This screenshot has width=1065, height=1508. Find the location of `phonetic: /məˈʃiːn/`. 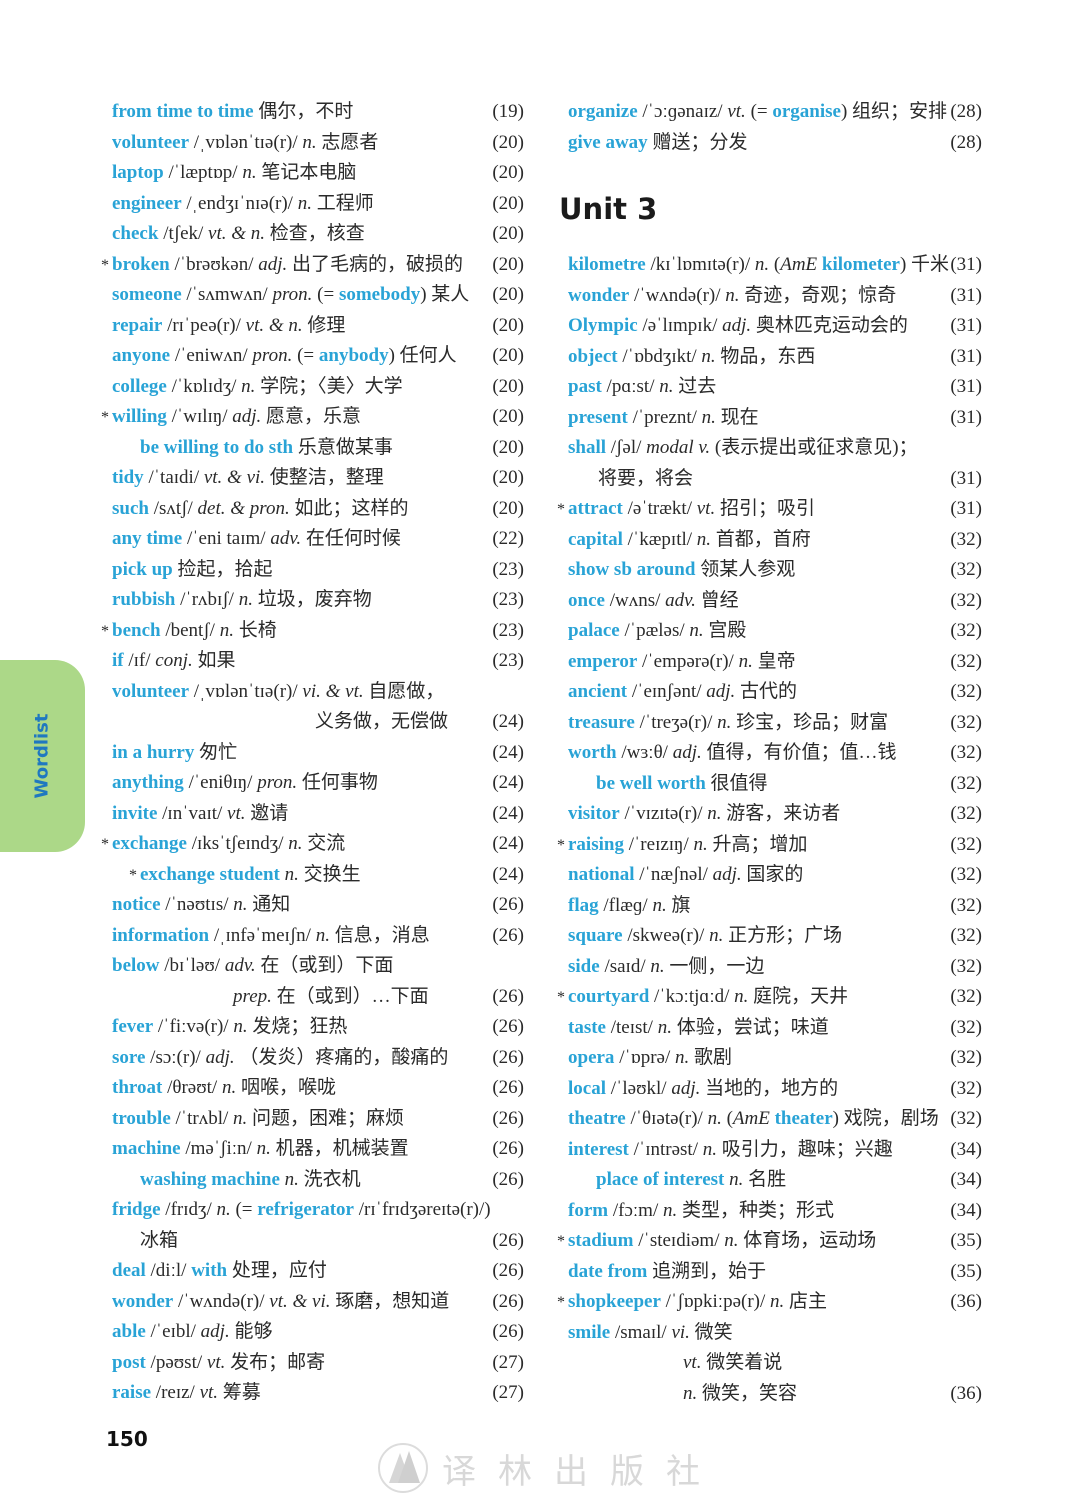

phonetic: /məˈʃiːn/ is located at coordinates (218, 1148).